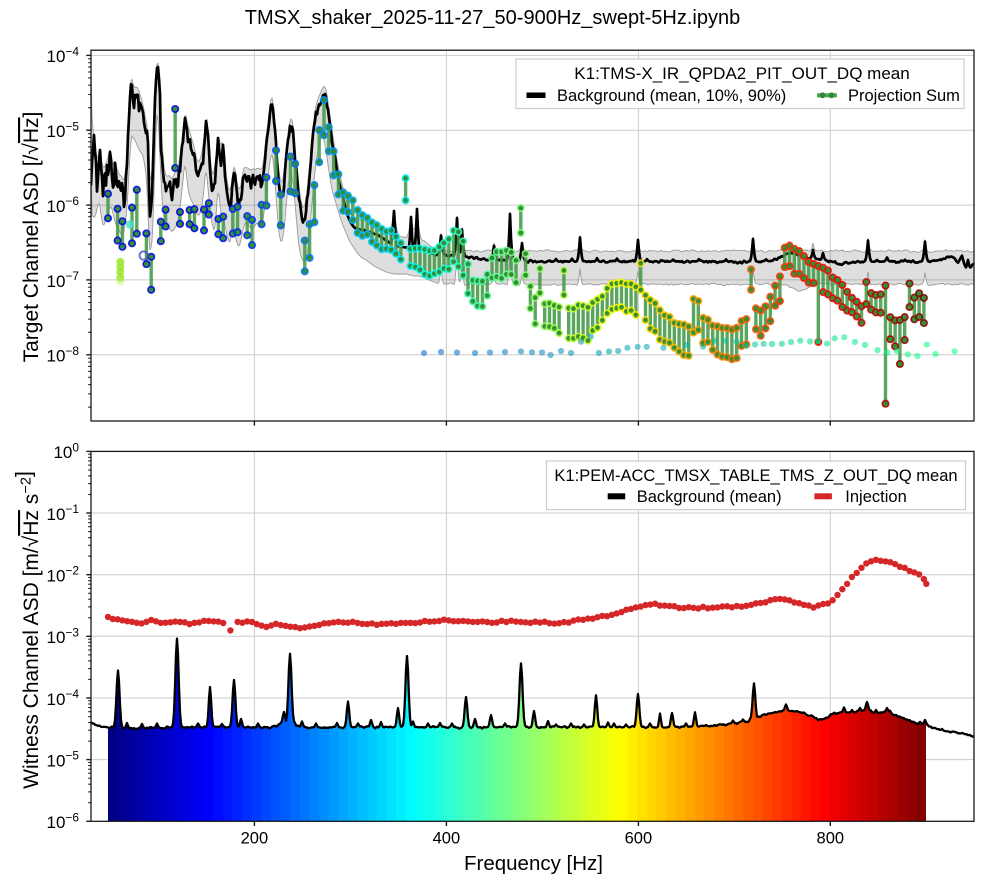 The image size is (984, 884). What do you see at coordinates (533, 863) in the screenshot?
I see `svg-text: Frequency [Hz]` at bounding box center [533, 863].